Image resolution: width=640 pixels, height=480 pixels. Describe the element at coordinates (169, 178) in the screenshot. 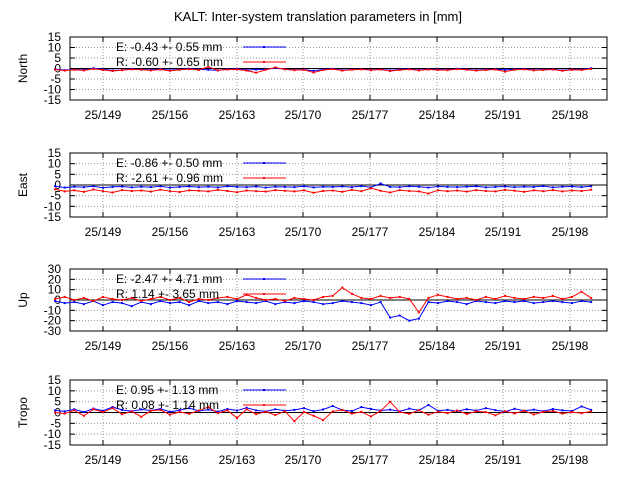

I see `legend-entry: R: -2.61 +- 0.96 mm` at that location.